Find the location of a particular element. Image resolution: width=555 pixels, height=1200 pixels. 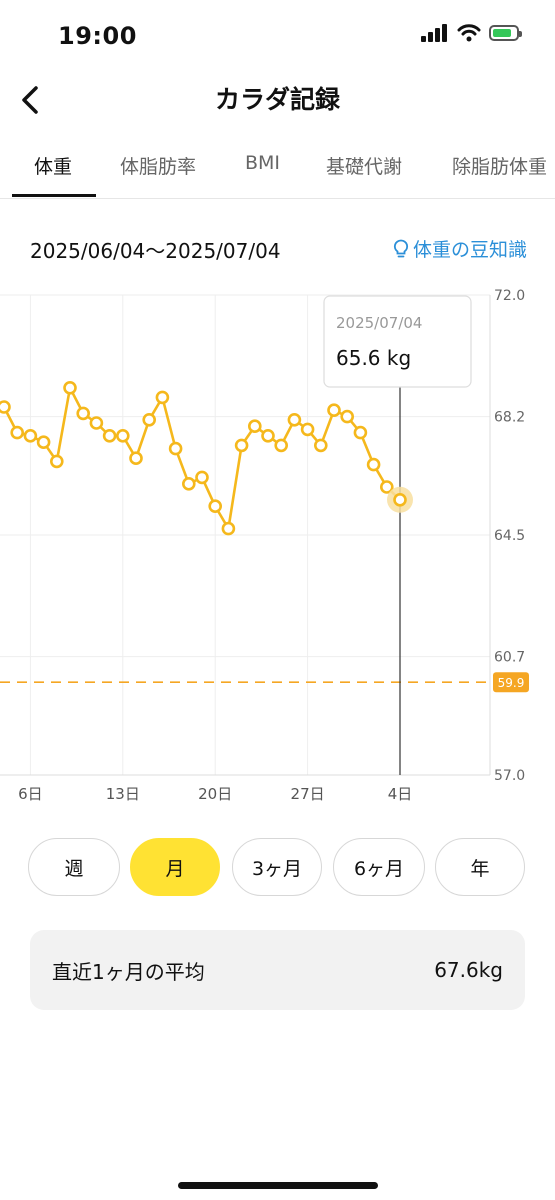

active-tab-indicator is located at coordinates (54, 195).